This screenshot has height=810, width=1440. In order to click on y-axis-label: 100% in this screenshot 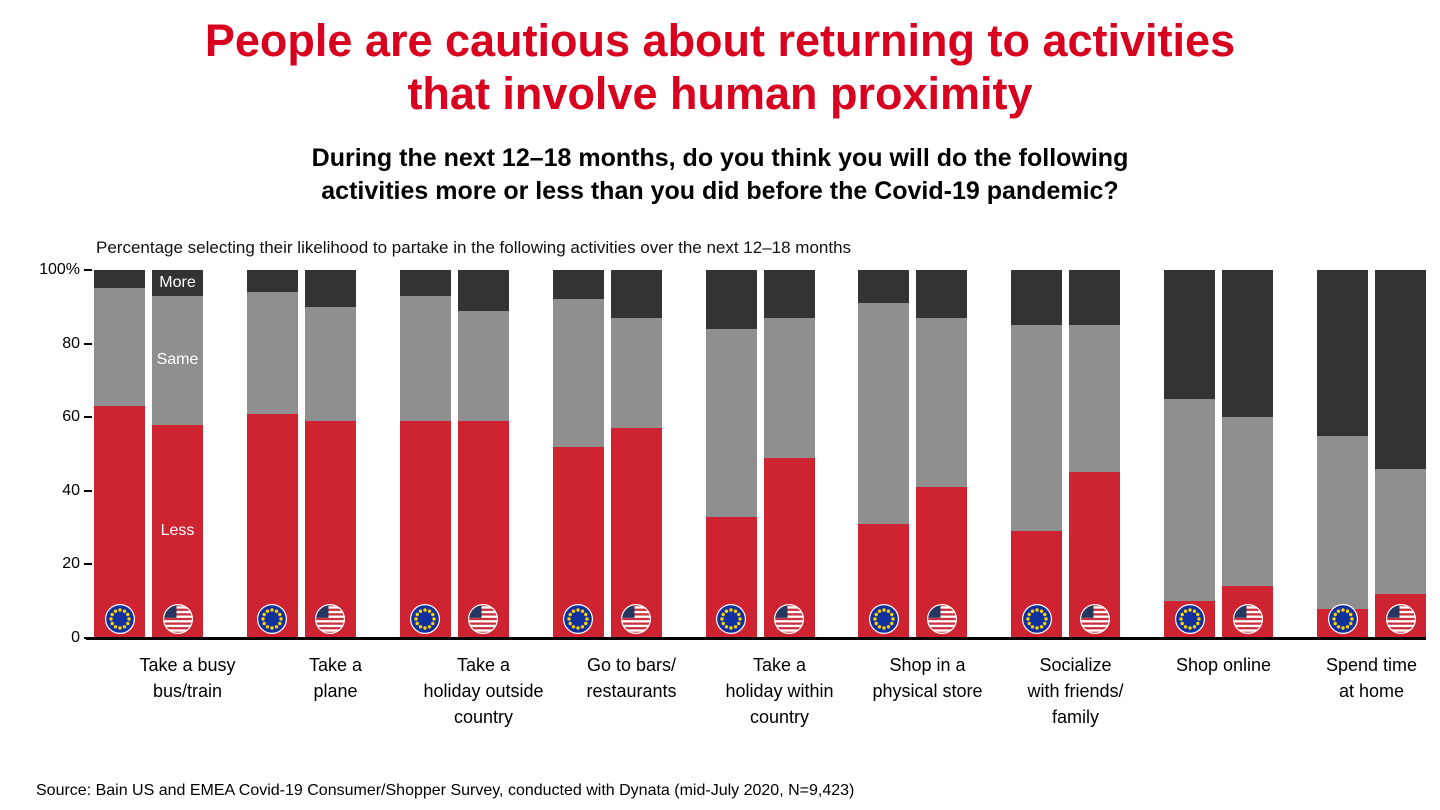, I will do `click(59, 269)`.